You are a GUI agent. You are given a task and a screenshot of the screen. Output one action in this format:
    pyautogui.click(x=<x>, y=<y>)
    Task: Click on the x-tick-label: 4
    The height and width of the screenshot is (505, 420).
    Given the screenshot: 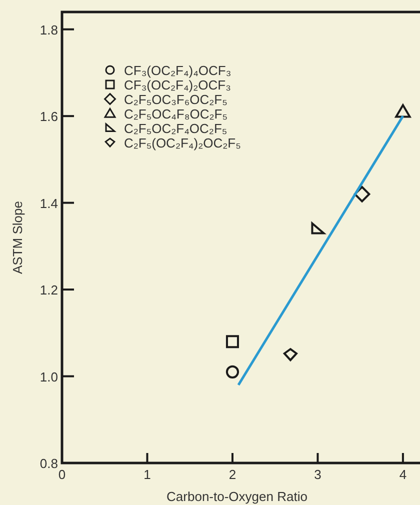 What is the action you would take?
    pyautogui.click(x=403, y=474)
    